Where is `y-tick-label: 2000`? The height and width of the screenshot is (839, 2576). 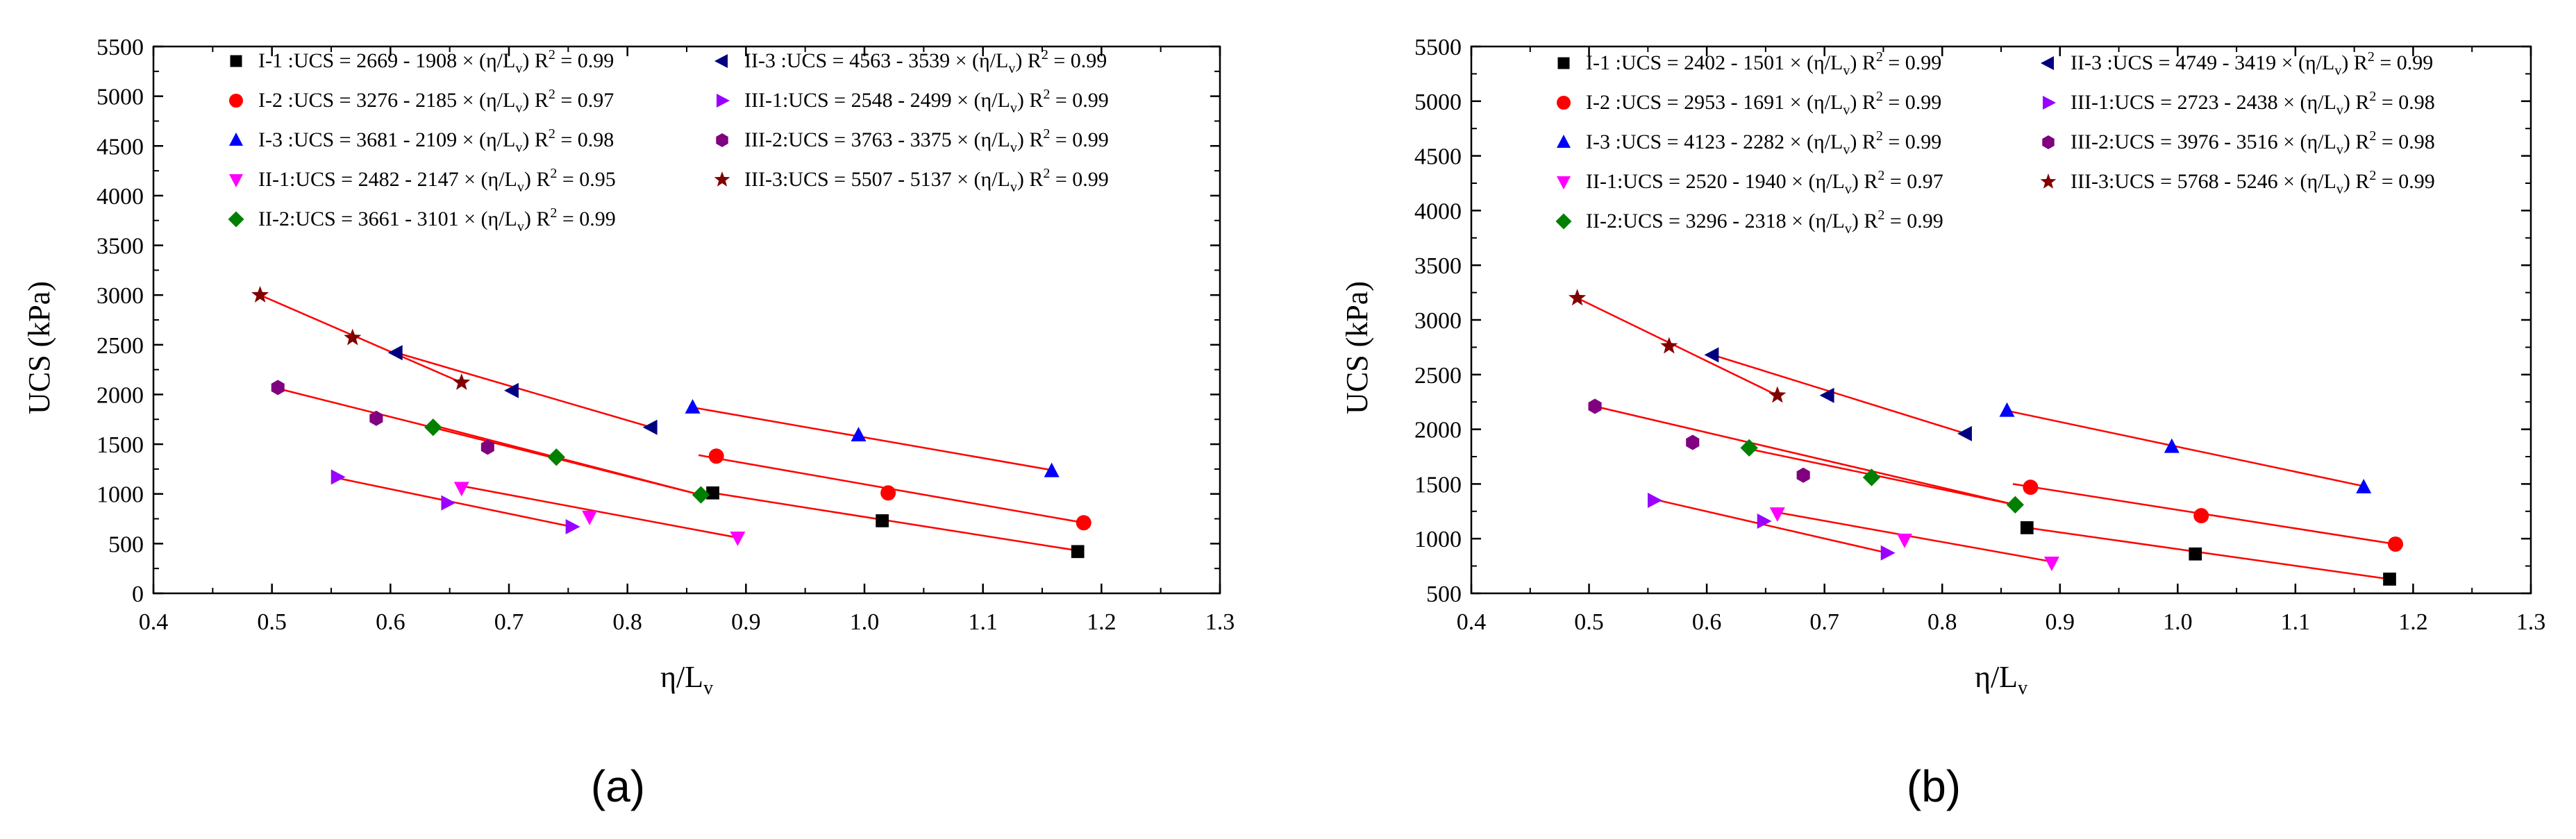
y-tick-label: 2000 is located at coordinates (1438, 431).